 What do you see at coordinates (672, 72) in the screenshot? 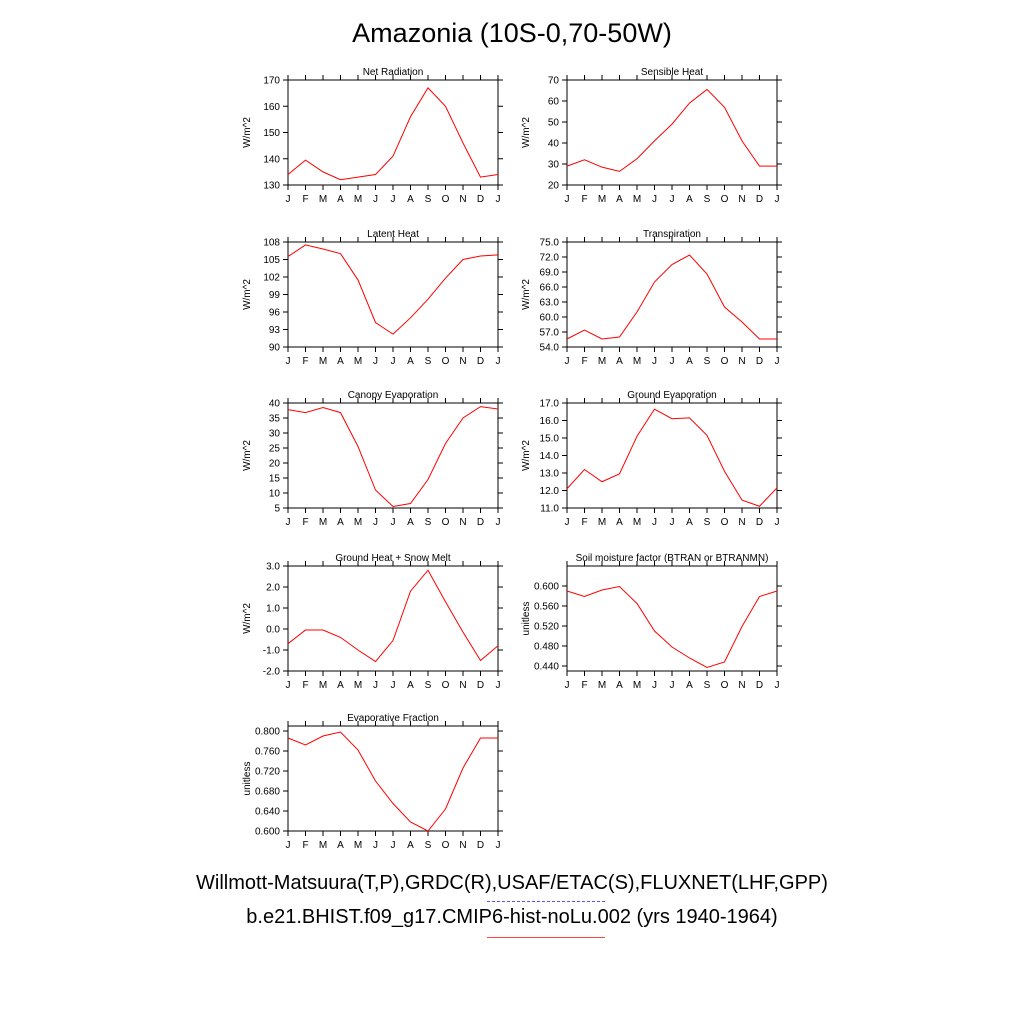
I see `chart-title: Sensible Heat` at bounding box center [672, 72].